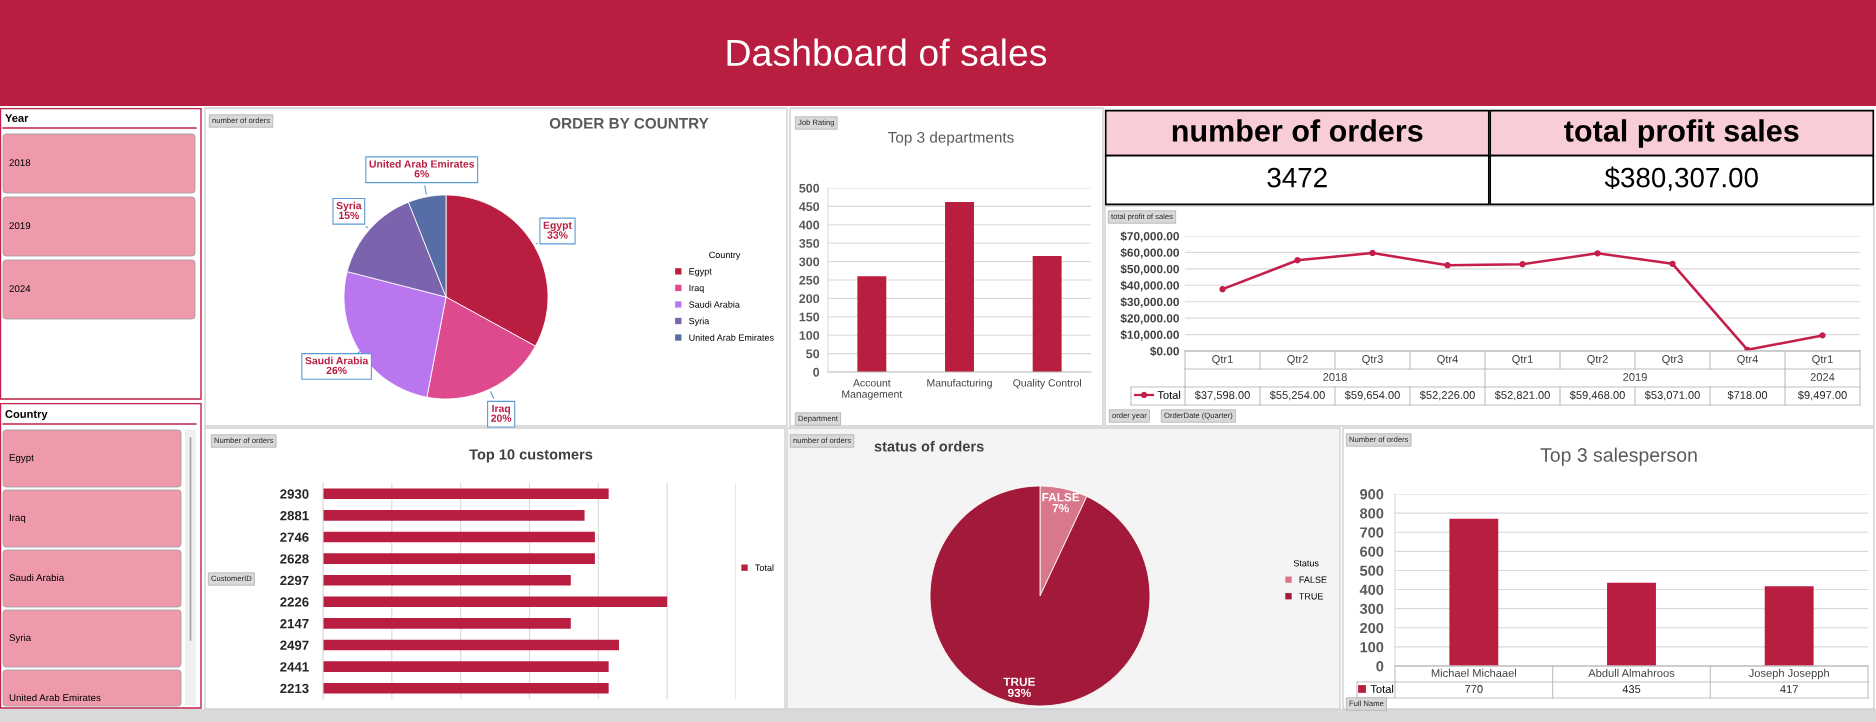 This screenshot has height=722, width=1876. I want to click on text: Country, so click(26, 415).